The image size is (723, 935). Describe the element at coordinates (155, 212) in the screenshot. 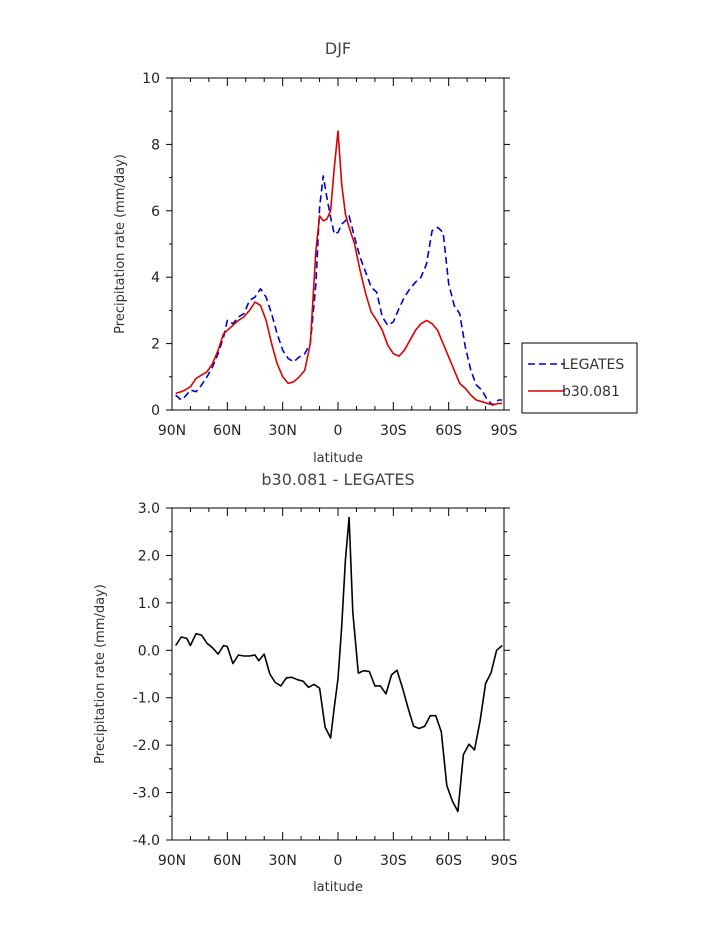

I see `y-tick-label: 6` at that location.